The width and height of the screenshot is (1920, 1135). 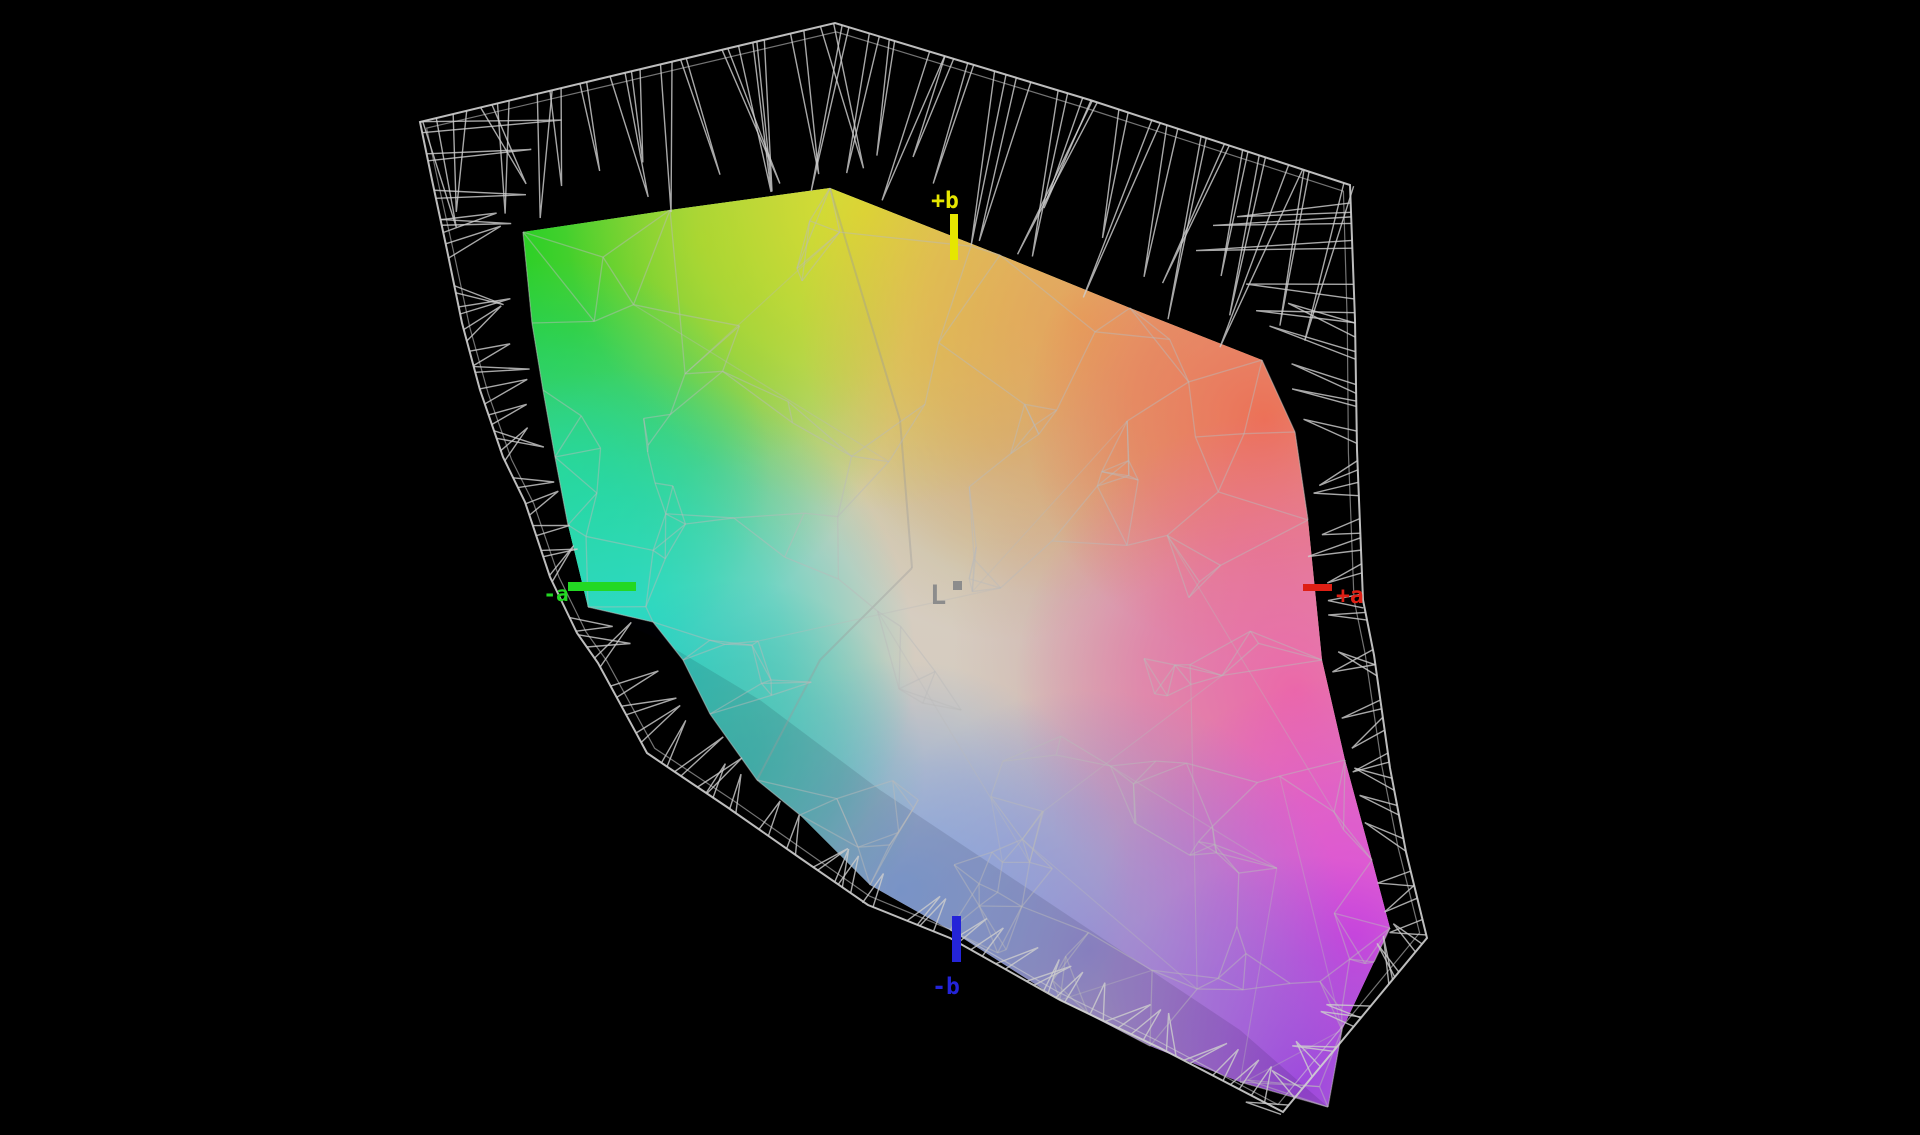 What do you see at coordinates (1350, 596) in the screenshot?
I see `plus-a-axis-label: +a` at bounding box center [1350, 596].